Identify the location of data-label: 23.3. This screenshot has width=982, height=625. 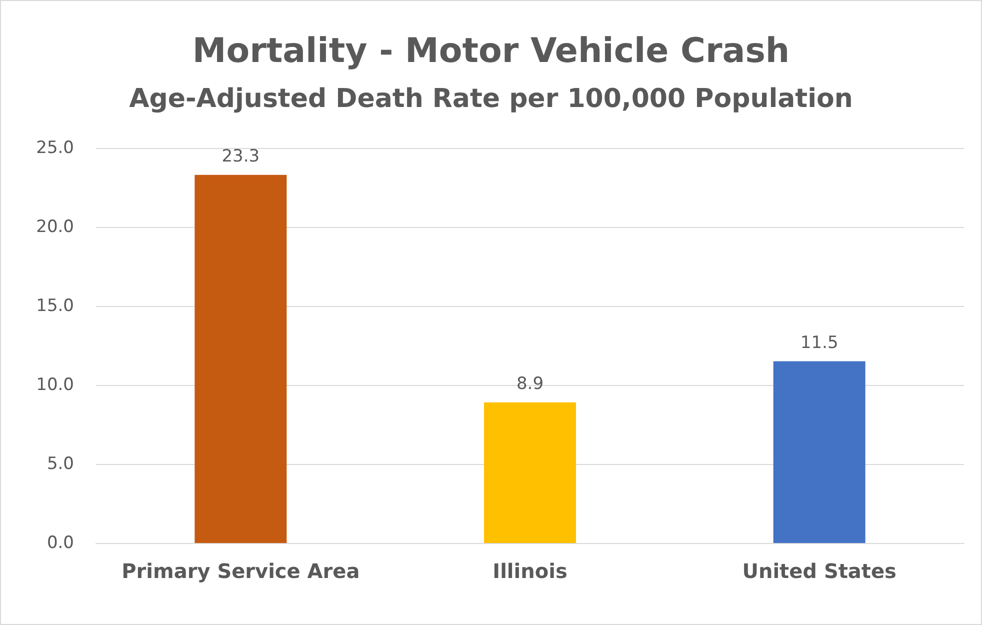
(241, 156).